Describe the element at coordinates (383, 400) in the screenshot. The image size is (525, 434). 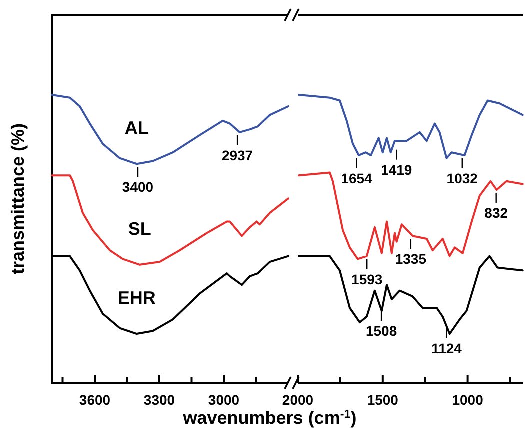
I see `x-tick-label: 1500` at that location.